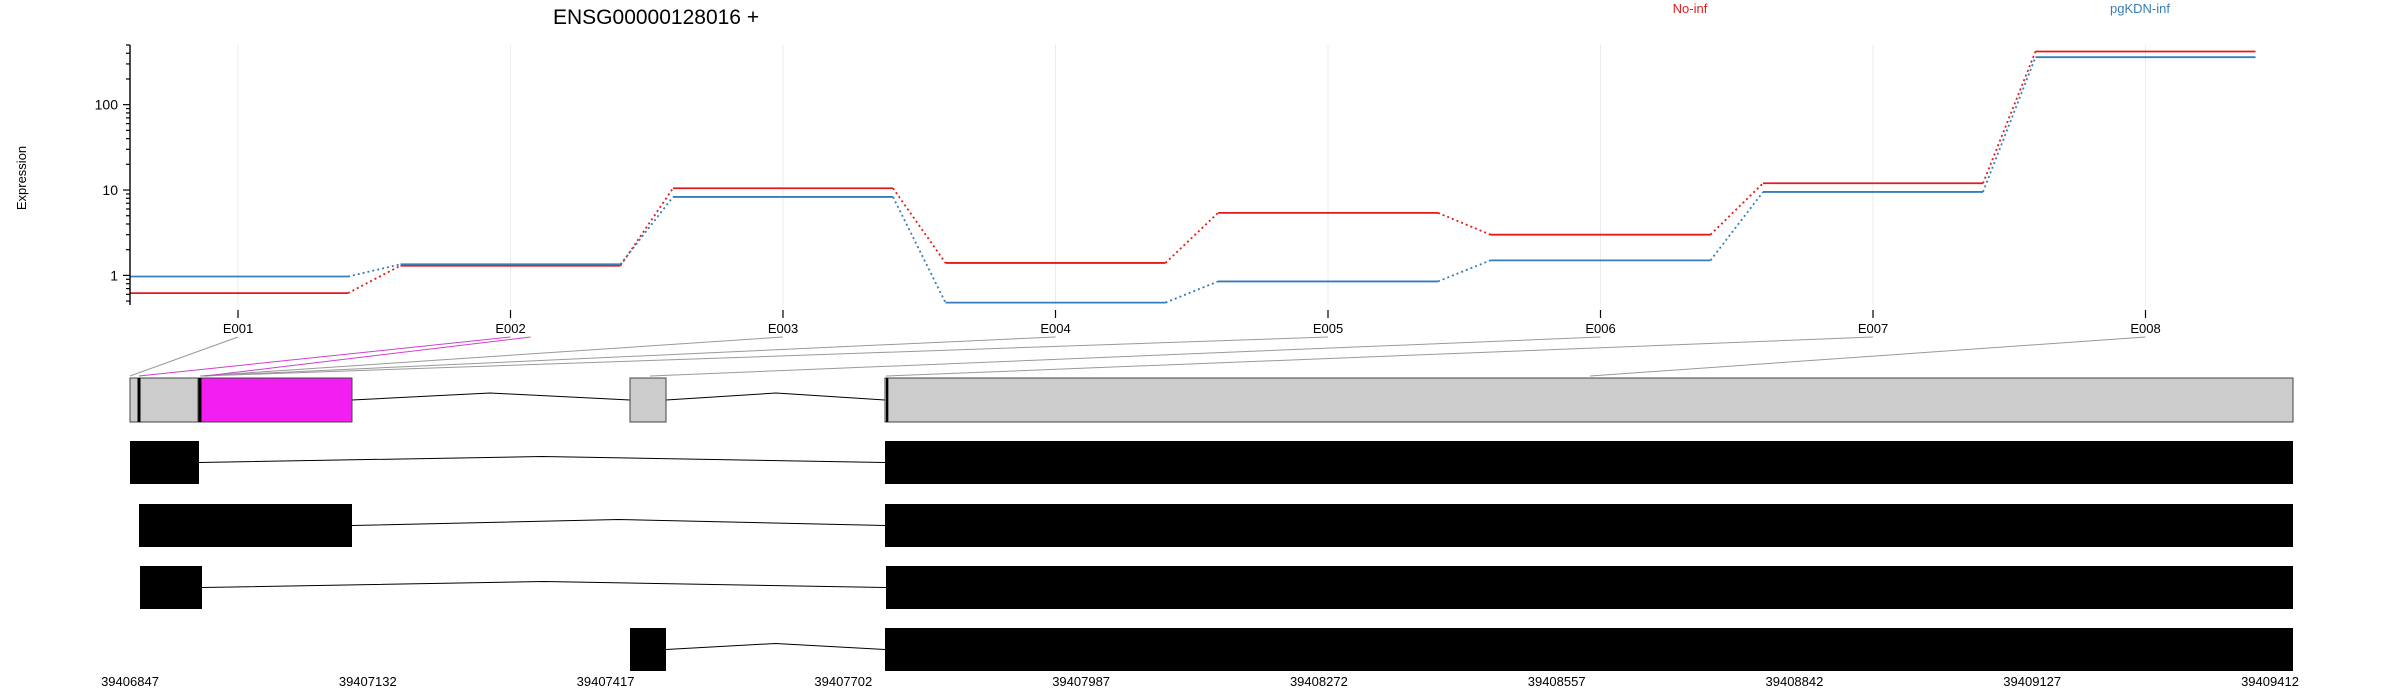 This screenshot has width=2400, height=700. What do you see at coordinates (1557, 681) in the screenshot?
I see `genomic-tick-label: 39408557` at bounding box center [1557, 681].